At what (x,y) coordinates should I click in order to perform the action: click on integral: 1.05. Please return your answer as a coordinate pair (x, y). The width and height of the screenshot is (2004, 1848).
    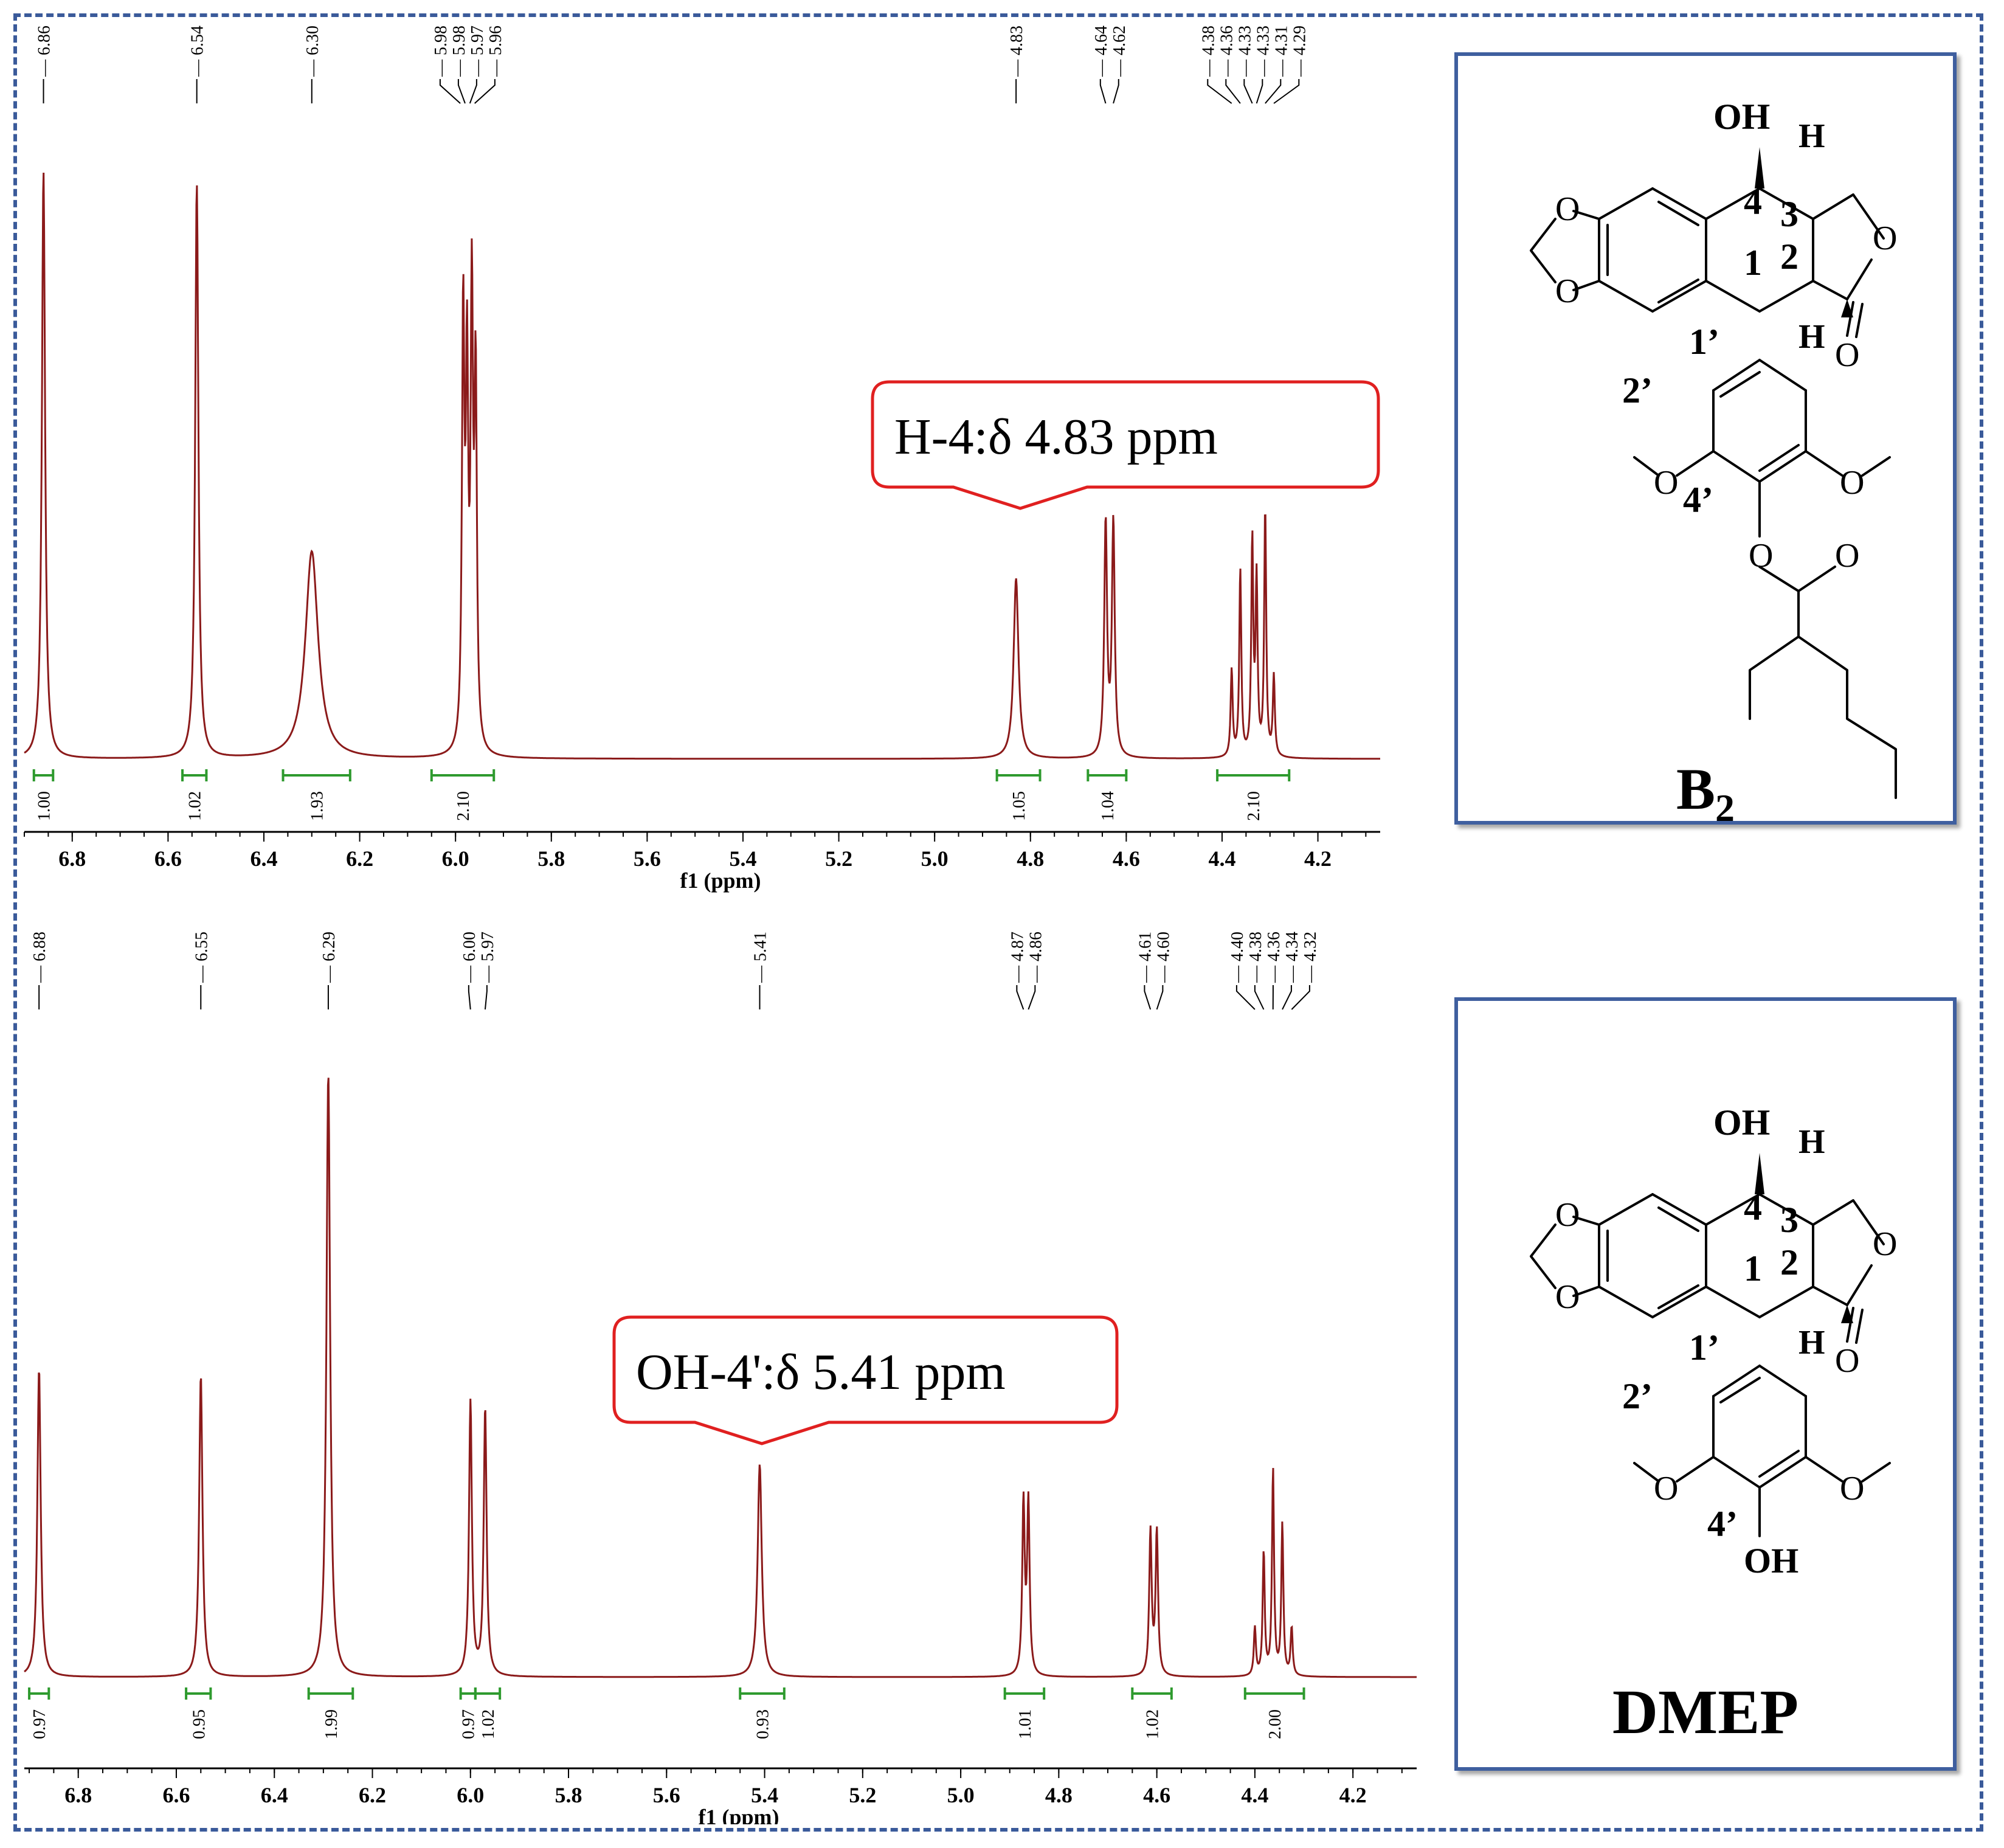
    Looking at the image, I should click on (1018, 795).